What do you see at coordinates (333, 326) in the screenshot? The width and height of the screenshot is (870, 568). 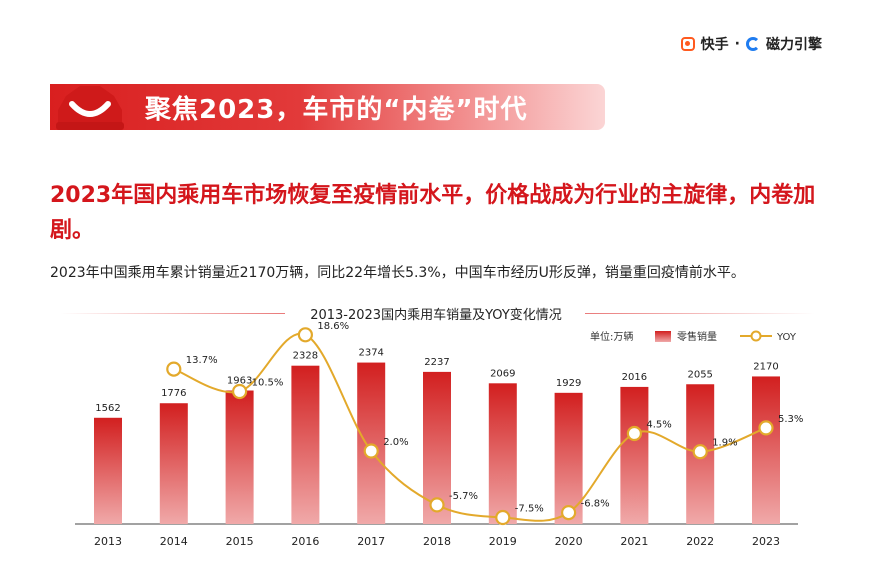 I see `yoy-label-2016: 18.6%` at bounding box center [333, 326].